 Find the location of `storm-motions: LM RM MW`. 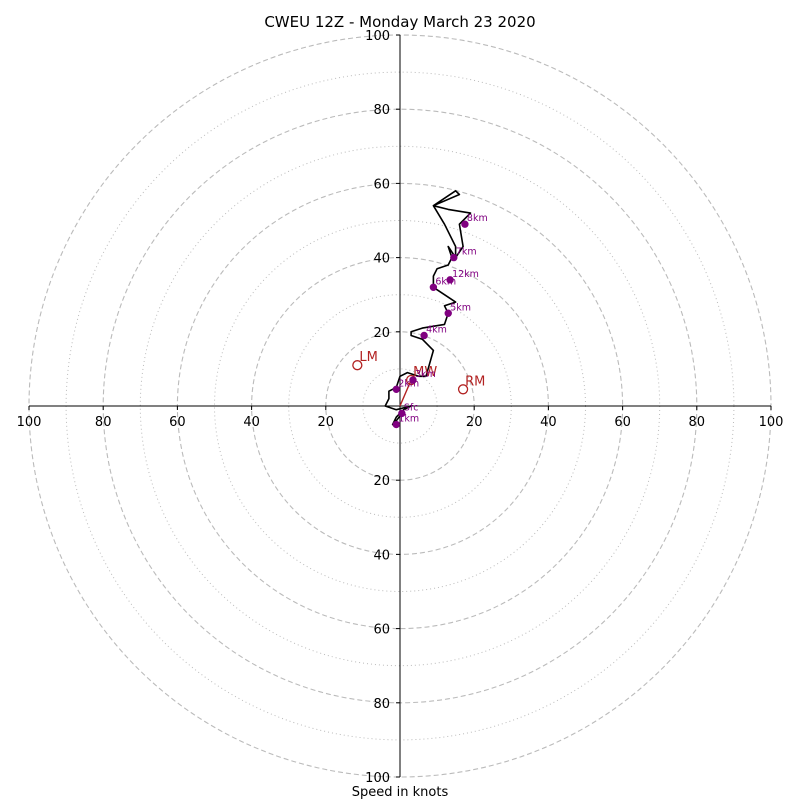

storm-motions: LM RM MW is located at coordinates (418, 378).